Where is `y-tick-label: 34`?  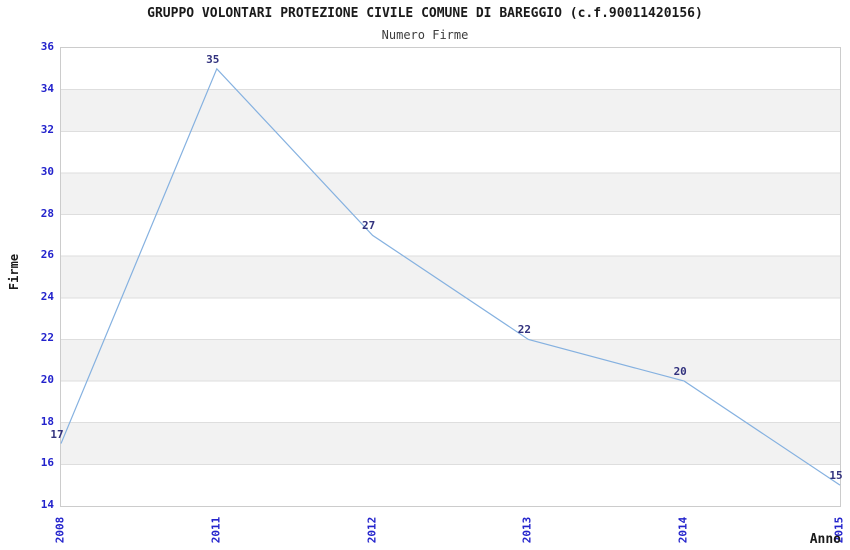
y-tick-label: 34 is located at coordinates (47, 88).